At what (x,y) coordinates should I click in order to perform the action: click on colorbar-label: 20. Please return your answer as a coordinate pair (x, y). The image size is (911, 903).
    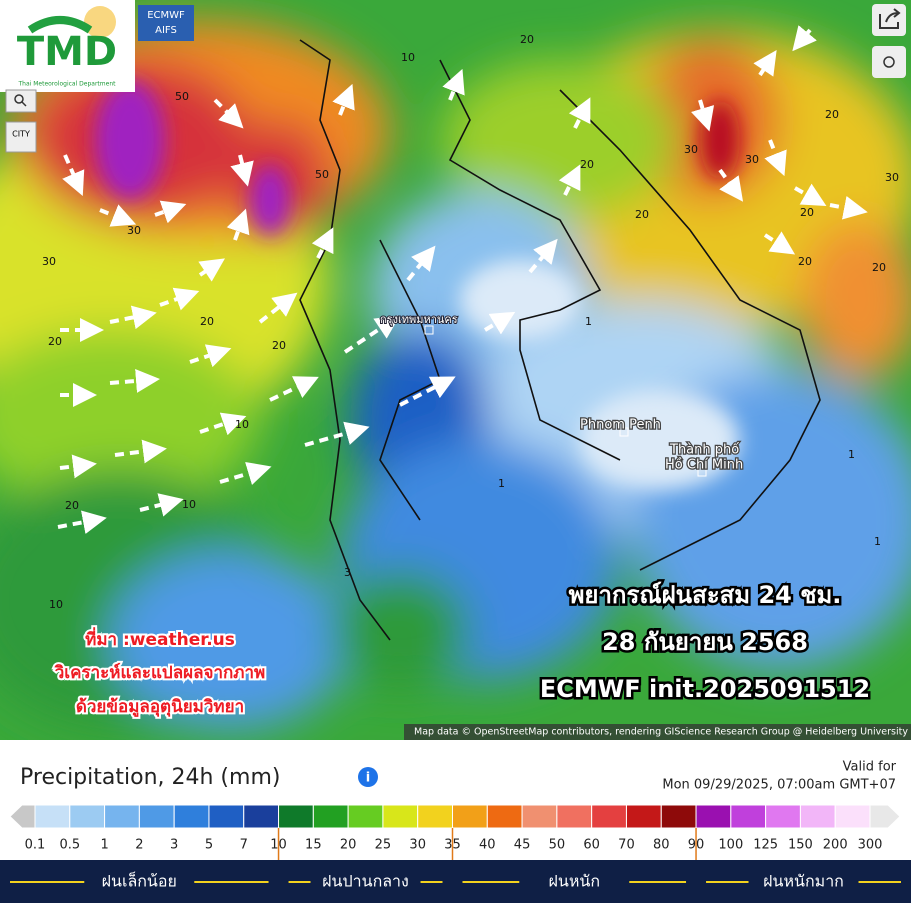
    Looking at the image, I should click on (348, 845).